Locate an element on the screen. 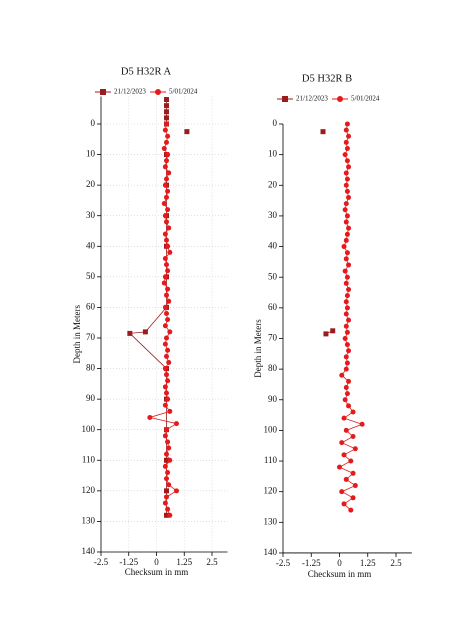 The height and width of the screenshot is (632, 474). y-tick-label: 120 is located at coordinates (89, 490).